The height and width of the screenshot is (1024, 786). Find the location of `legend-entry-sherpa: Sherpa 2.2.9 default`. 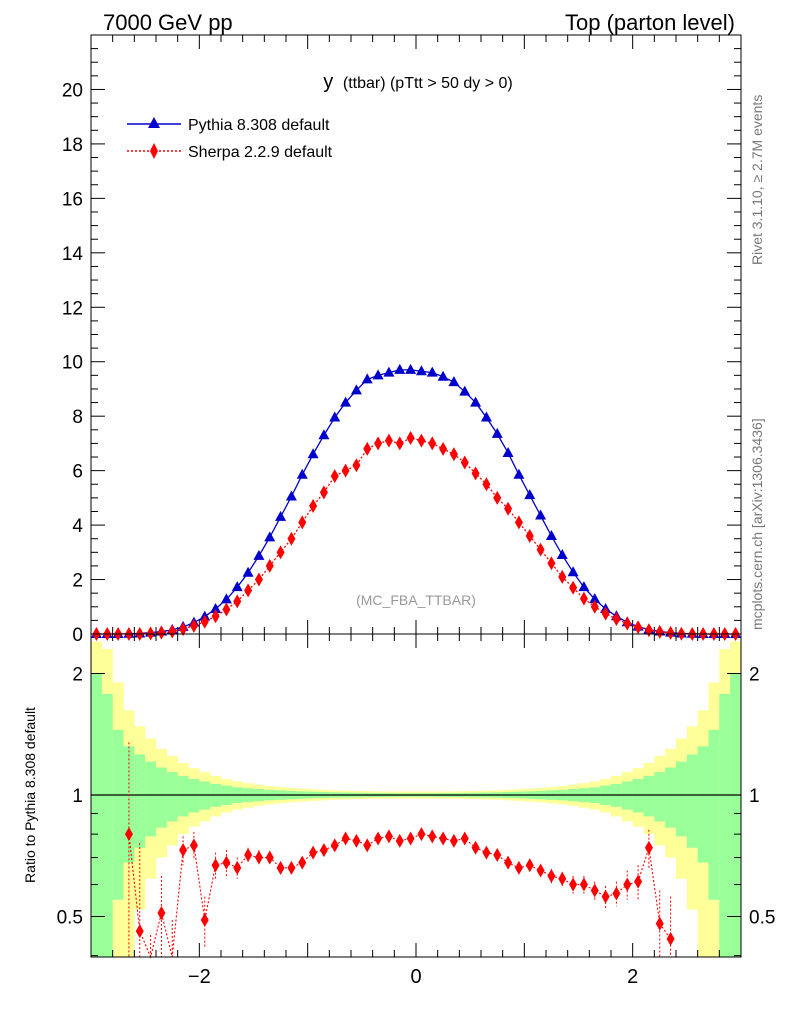

legend-entry-sherpa: Sherpa 2.2.9 default is located at coordinates (230, 152).